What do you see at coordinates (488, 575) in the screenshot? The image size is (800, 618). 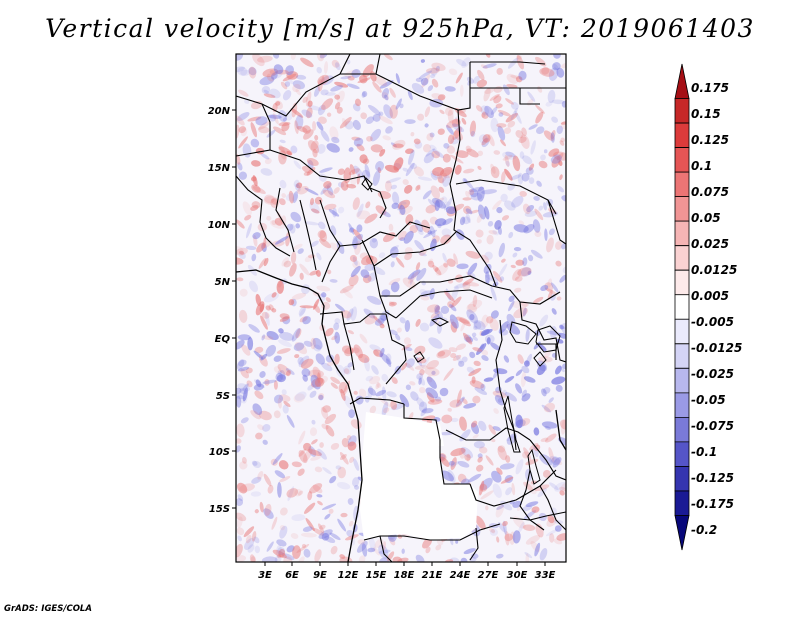 I see `lon-label-27e: 27E` at bounding box center [488, 575].